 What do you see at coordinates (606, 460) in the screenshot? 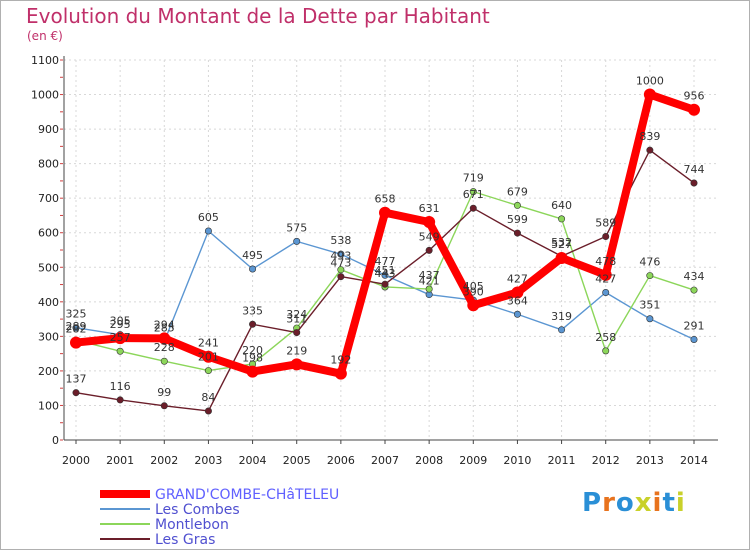
I see `x-tick-label: 2012` at bounding box center [606, 460].